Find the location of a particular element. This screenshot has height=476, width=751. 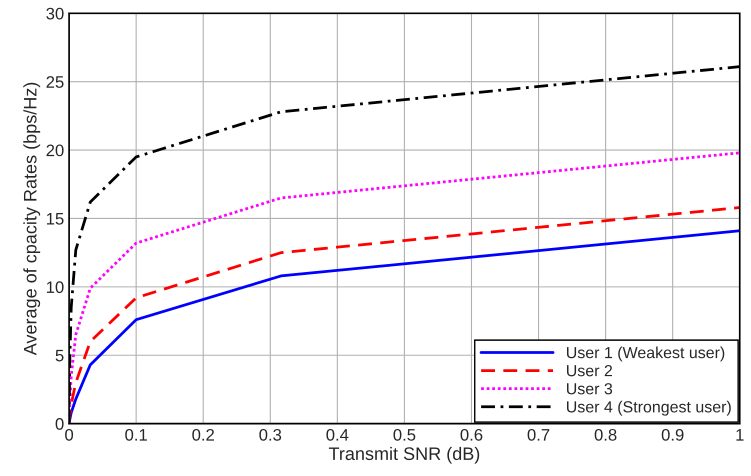

x-tick-label: 1 is located at coordinates (740, 435).